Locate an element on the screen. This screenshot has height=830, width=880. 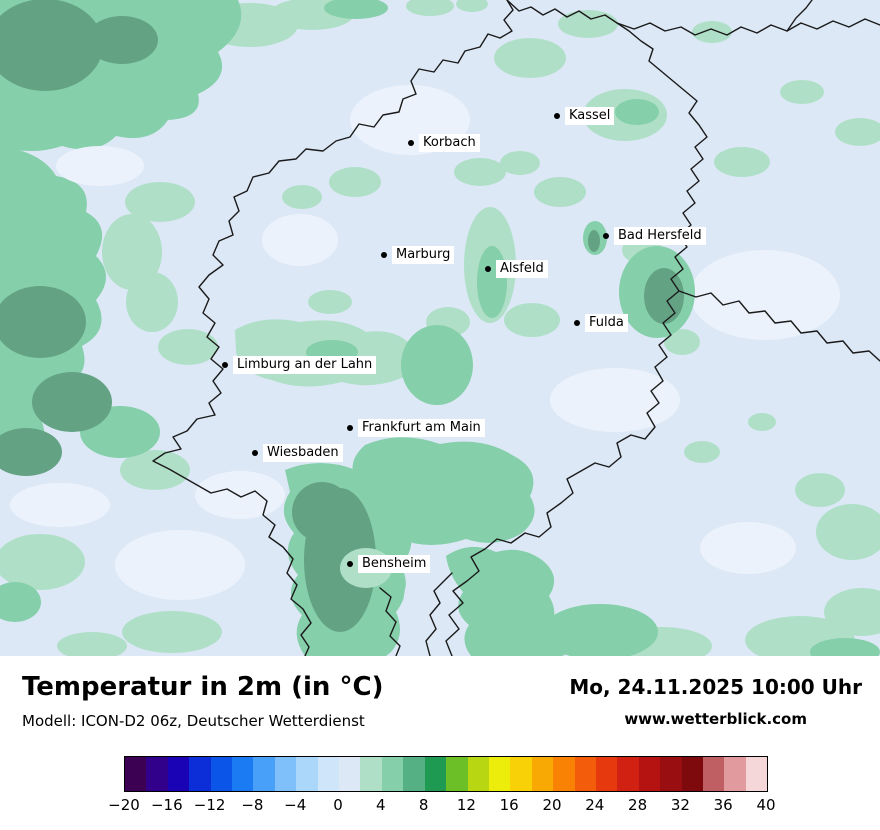
city-marker: Limburg an der Lahn is located at coordinates (299, 365).